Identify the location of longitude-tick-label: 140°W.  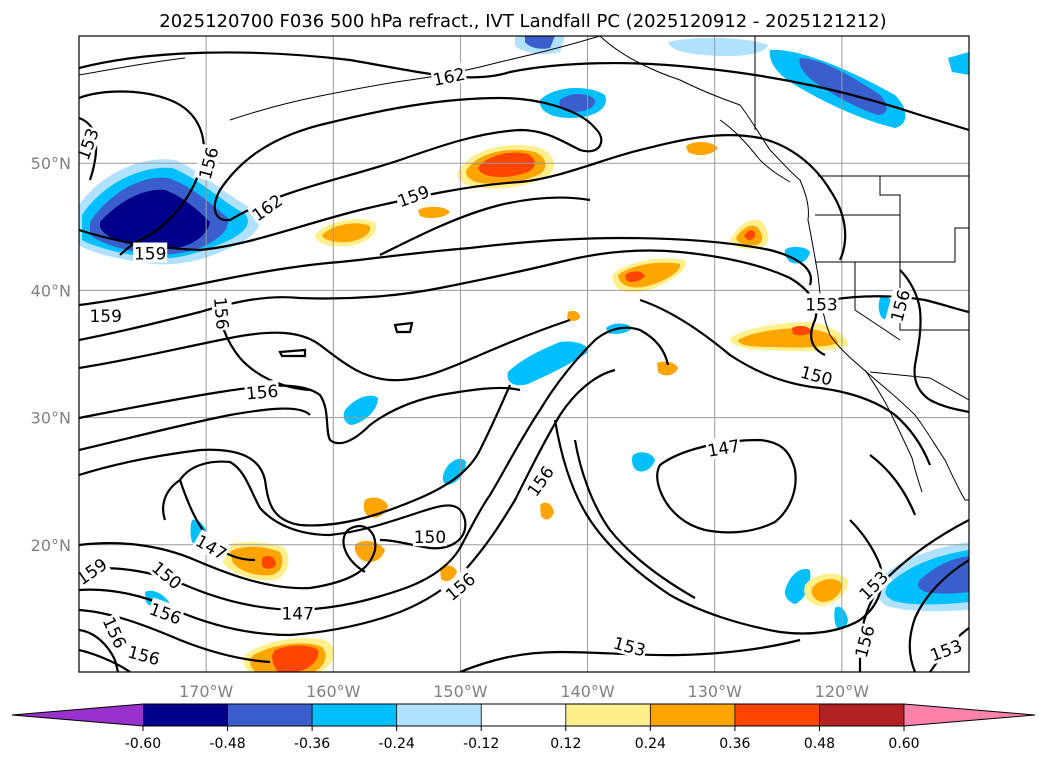
(587, 691).